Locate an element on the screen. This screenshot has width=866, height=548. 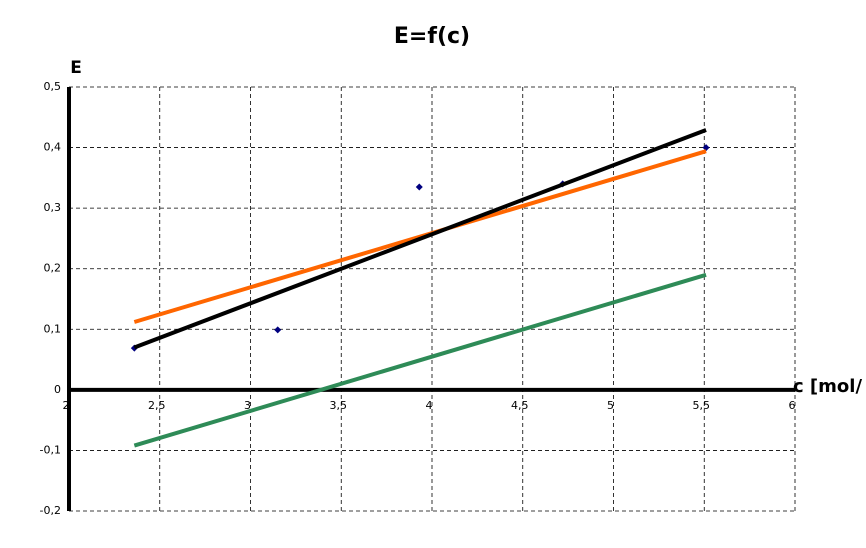
x-tick-label: 5,5 is located at coordinates (702, 405).